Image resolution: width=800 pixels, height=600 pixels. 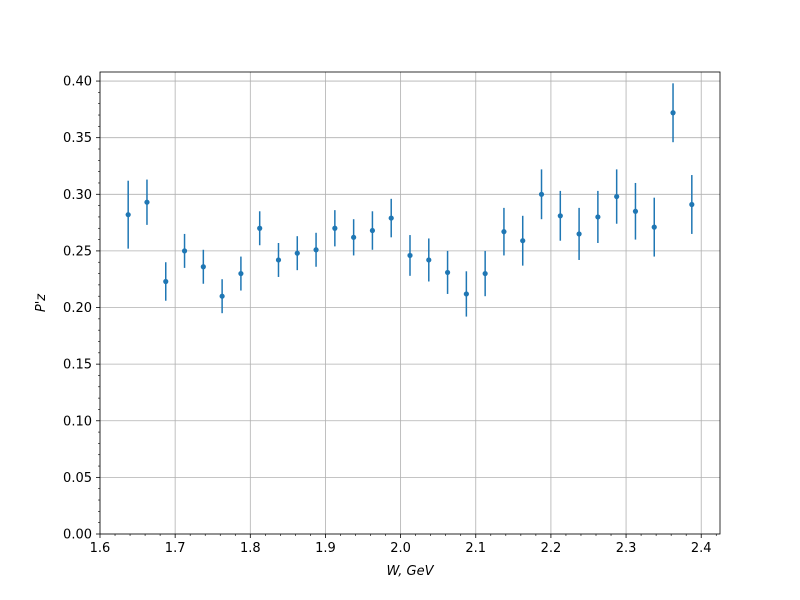 I want to click on y-tick-label: 0.05, so click(x=77, y=478).